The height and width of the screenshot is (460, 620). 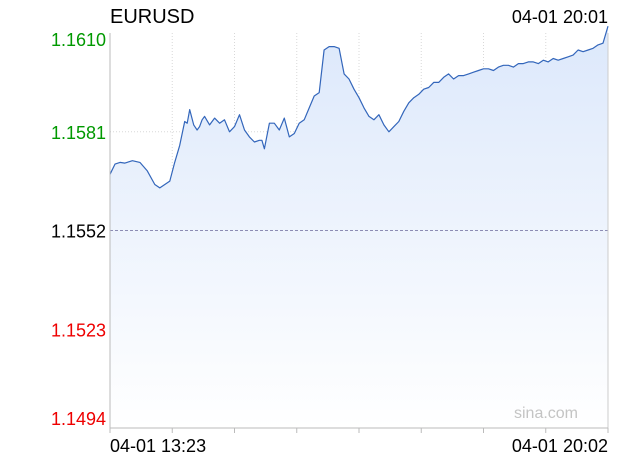 What do you see at coordinates (78, 133) in the screenshot?
I see `y-tick-label: 1.1581` at bounding box center [78, 133].